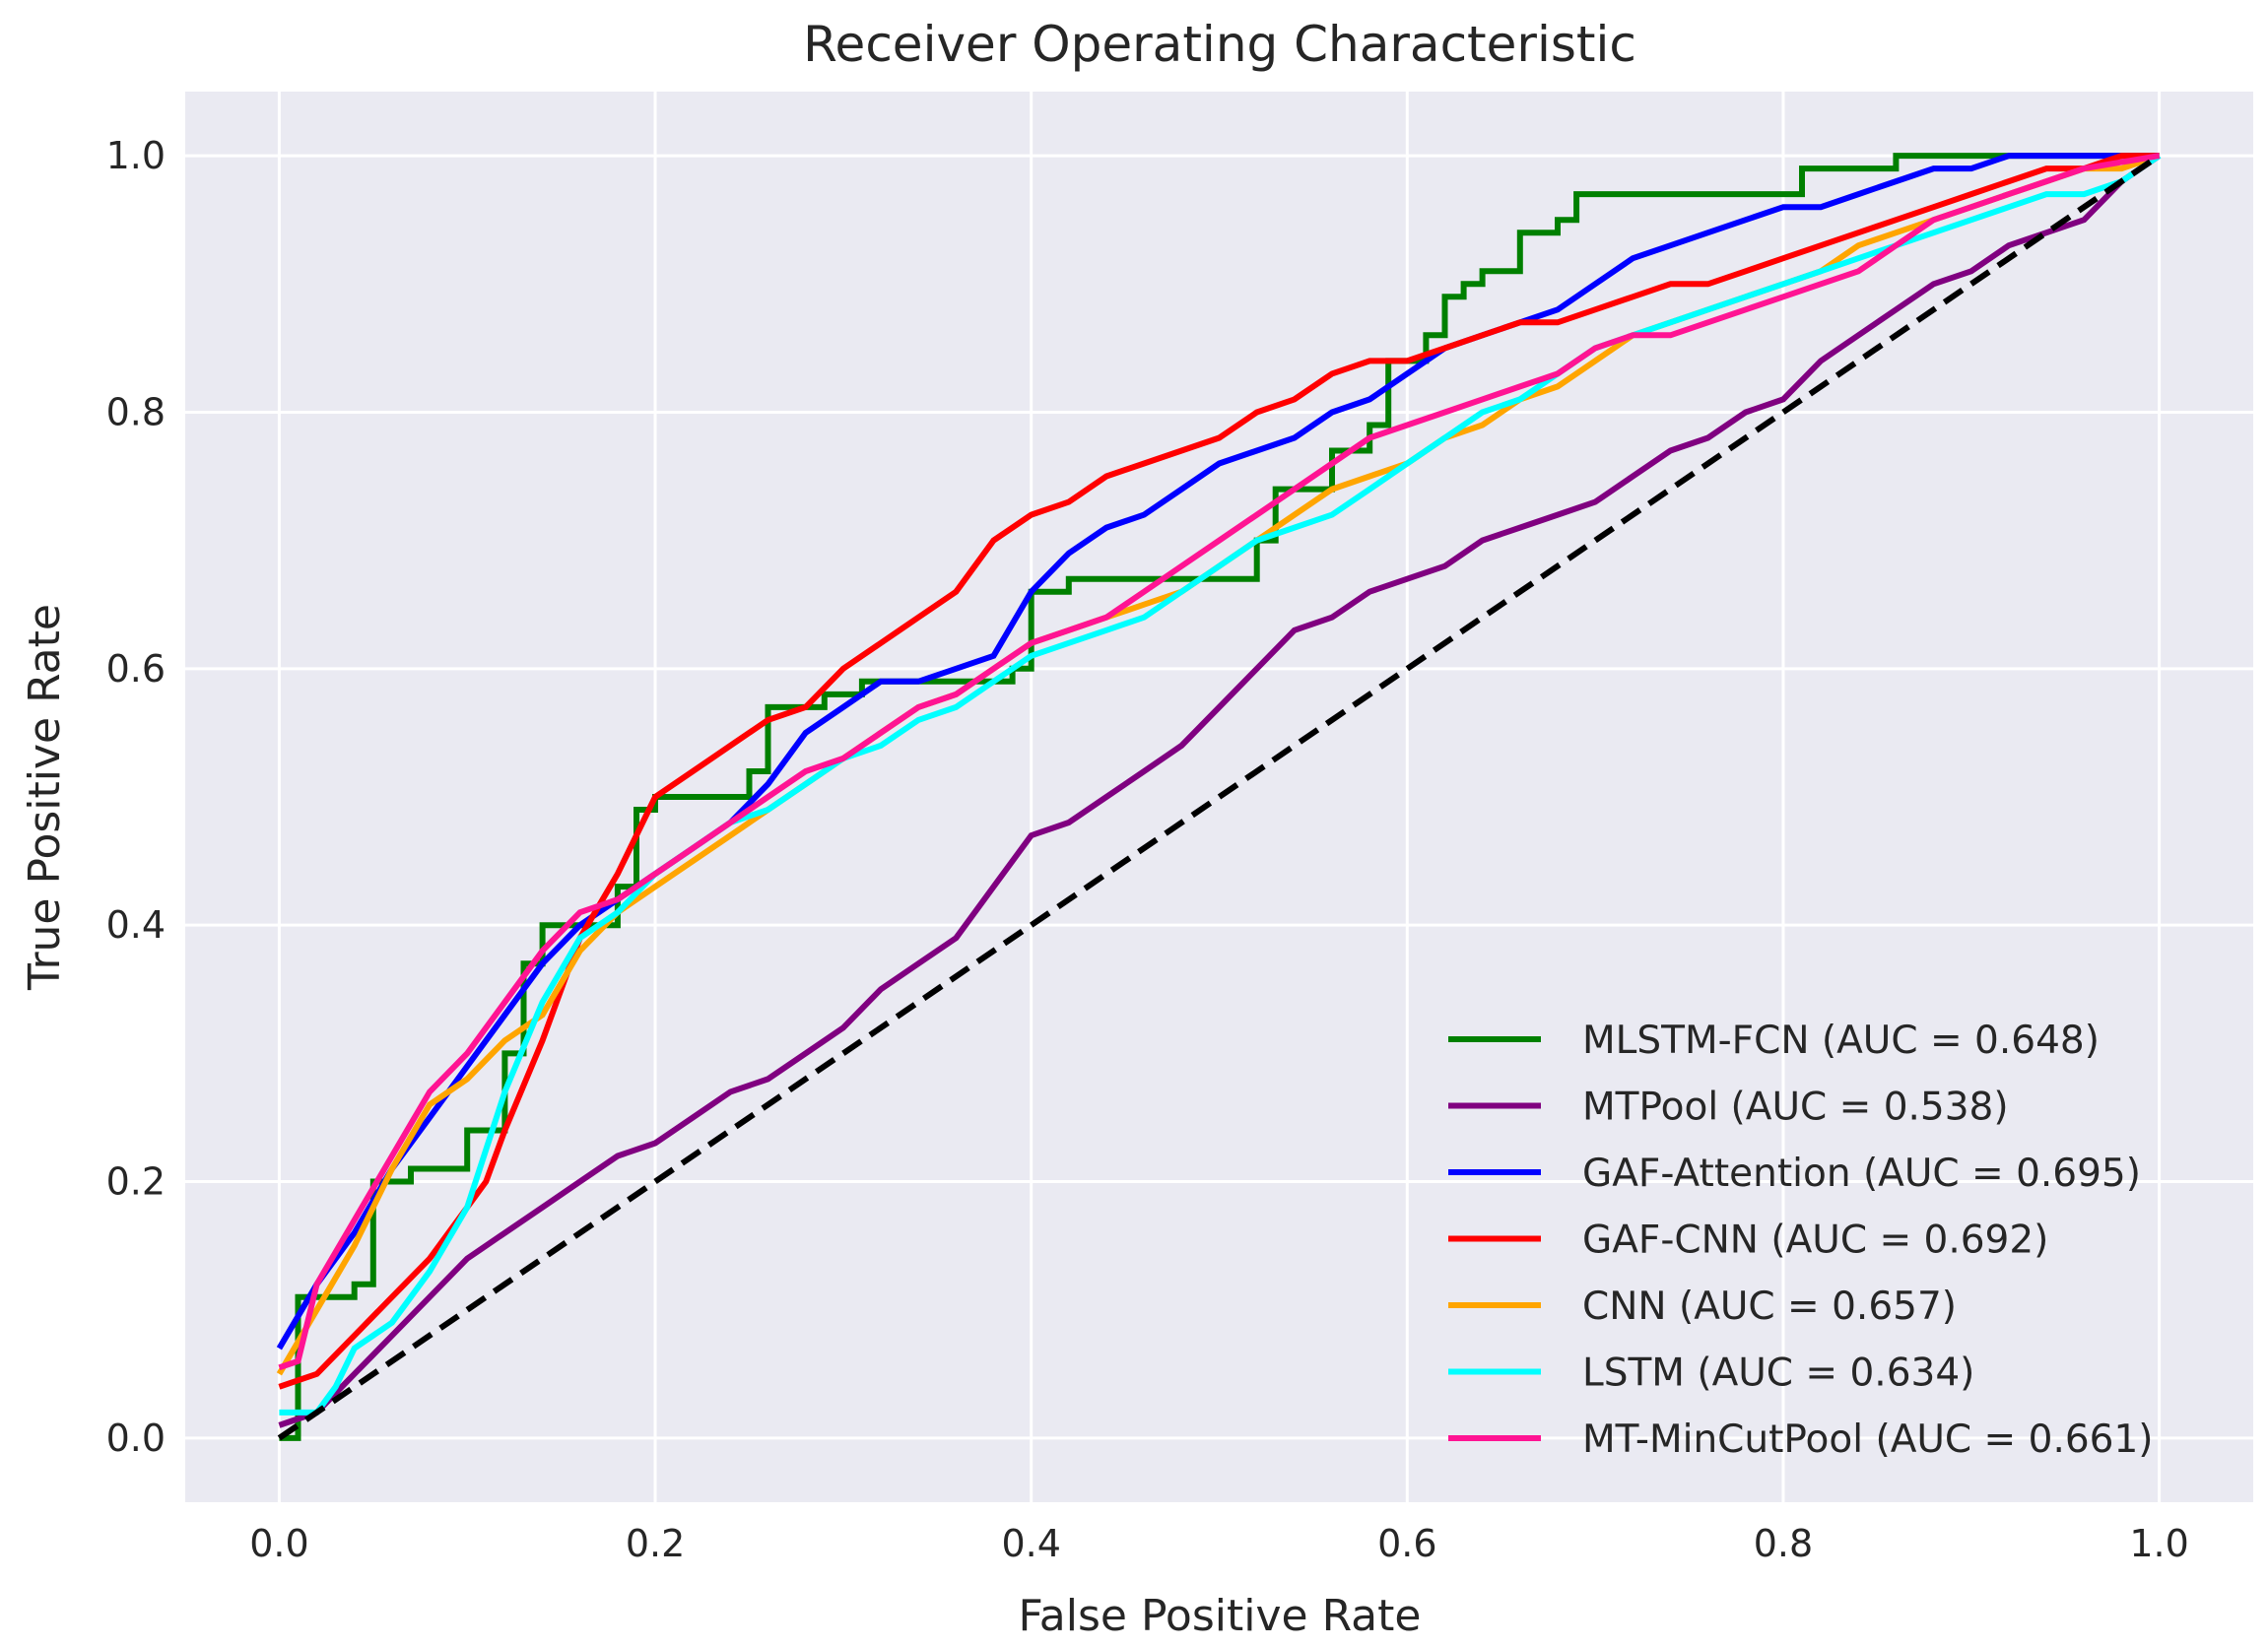  Describe the element at coordinates (2158, 1543) in the screenshot. I see `x-tick-label: 1.0` at that location.